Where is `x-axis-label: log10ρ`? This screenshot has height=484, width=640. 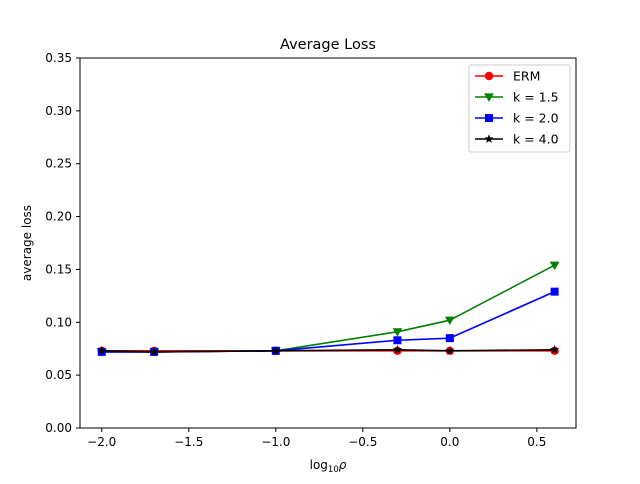
x-axis-label: log10ρ is located at coordinates (328, 466).